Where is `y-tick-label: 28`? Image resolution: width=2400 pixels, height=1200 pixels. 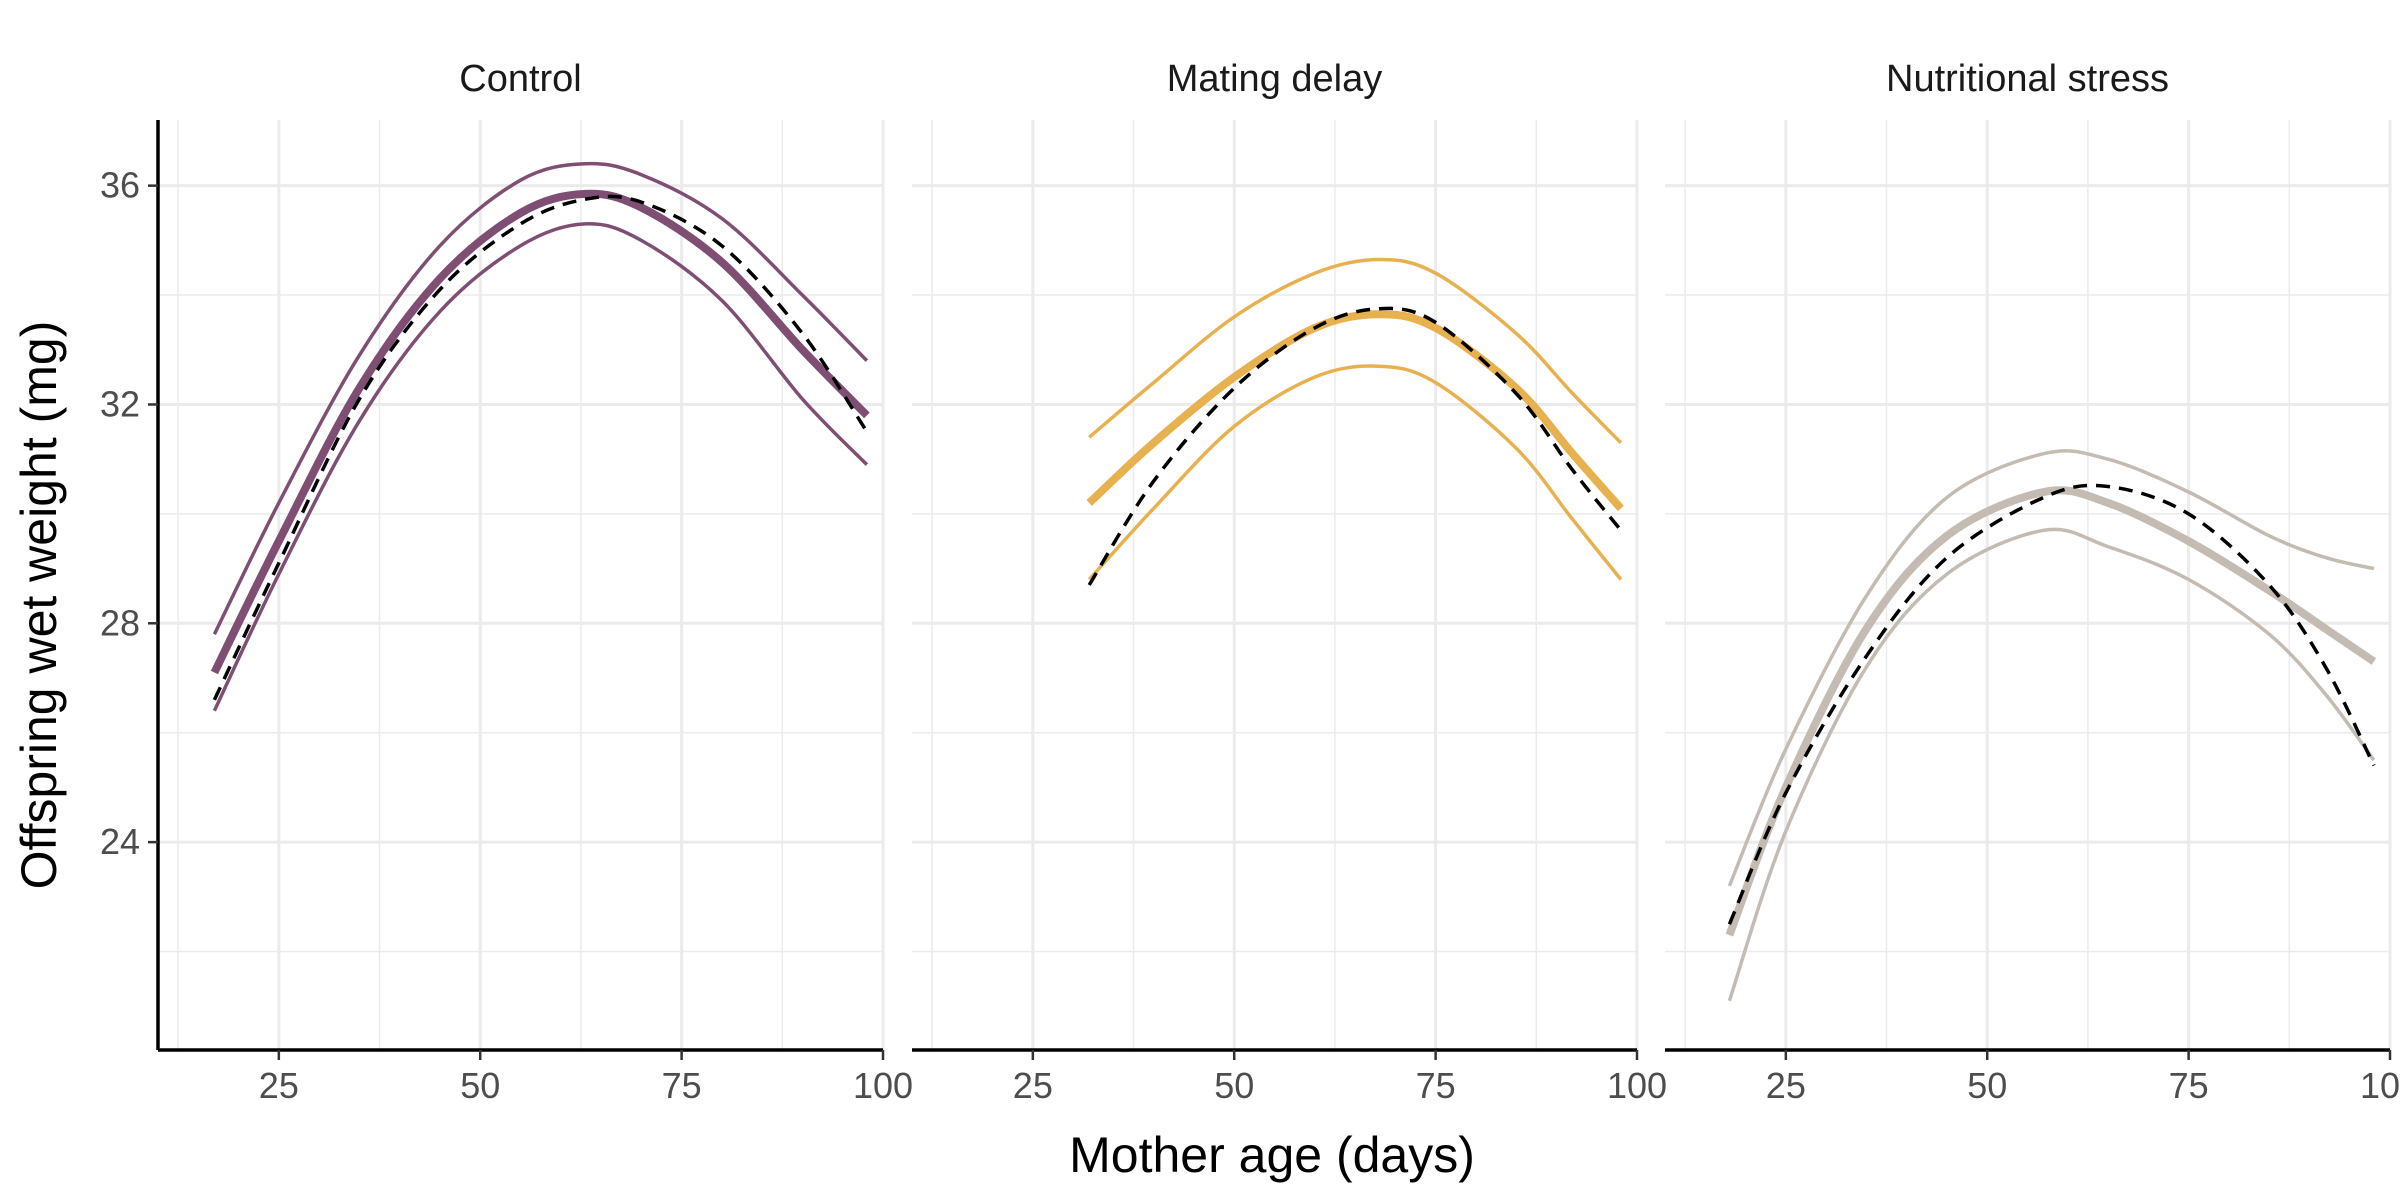
y-tick-label: 28 is located at coordinates (120, 622).